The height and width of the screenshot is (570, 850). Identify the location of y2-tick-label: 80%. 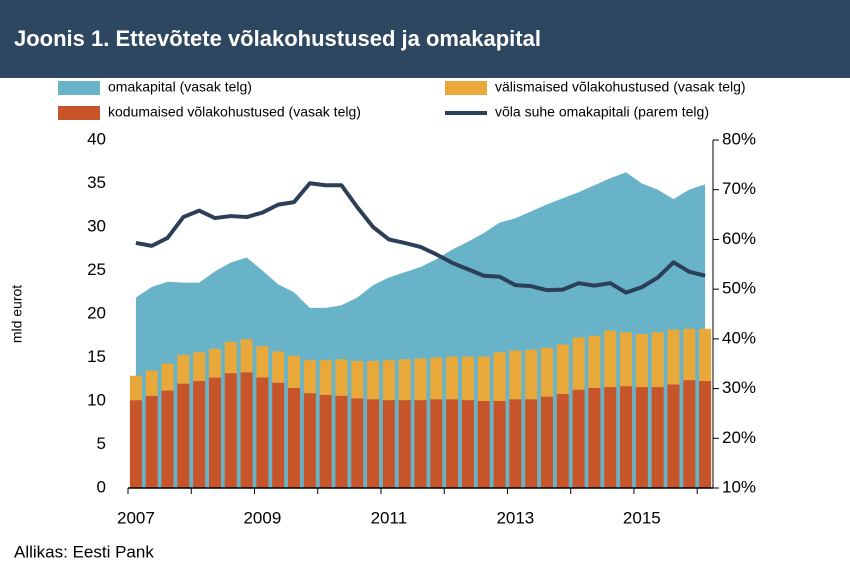
(739, 138).